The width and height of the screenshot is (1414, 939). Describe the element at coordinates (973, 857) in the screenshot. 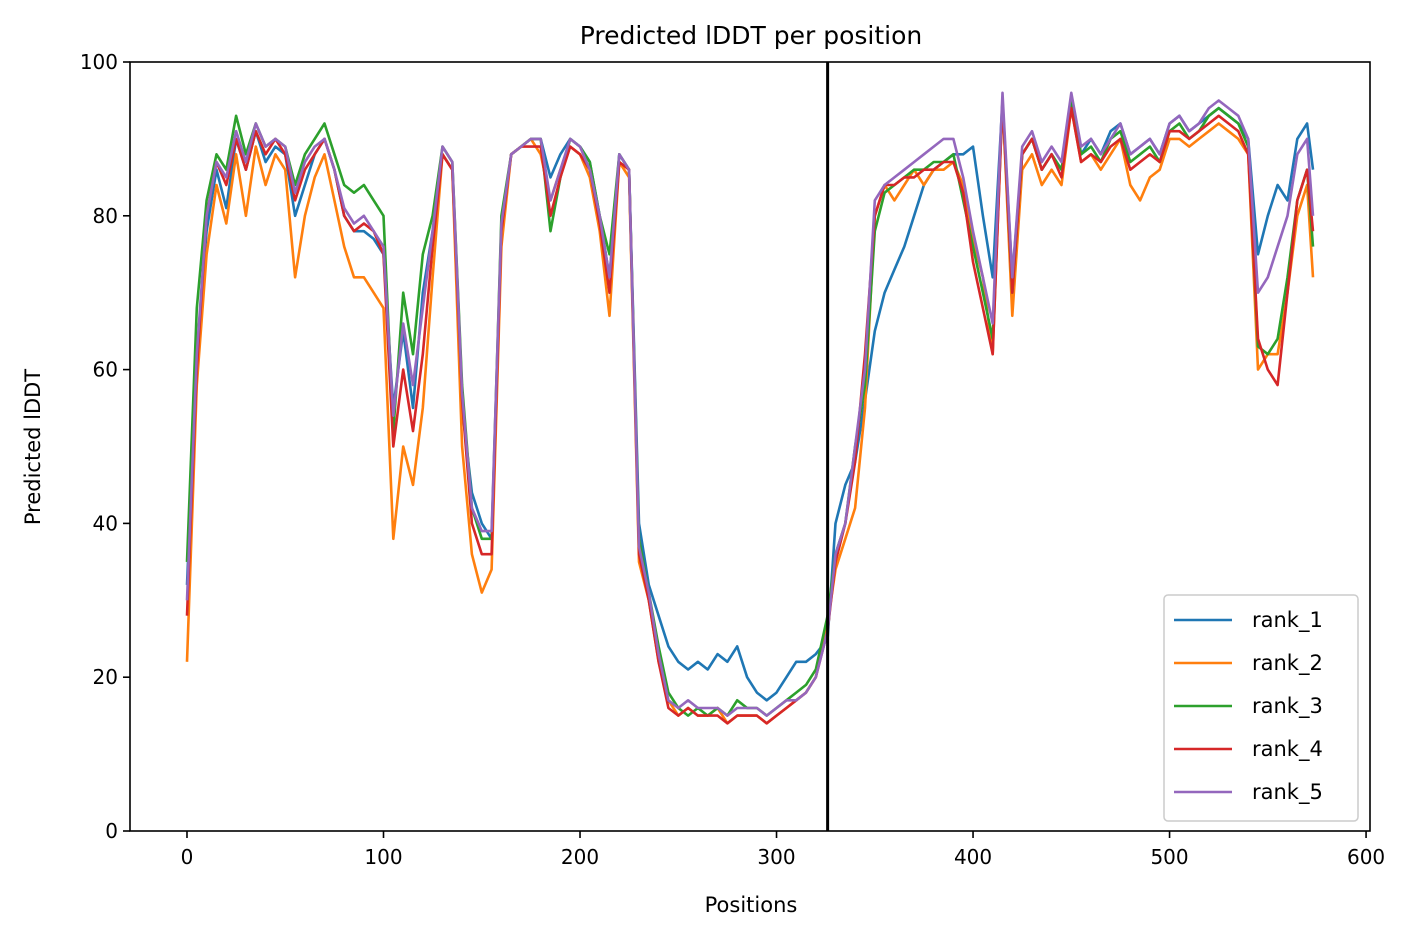

I see `x-tick-label: 400` at that location.